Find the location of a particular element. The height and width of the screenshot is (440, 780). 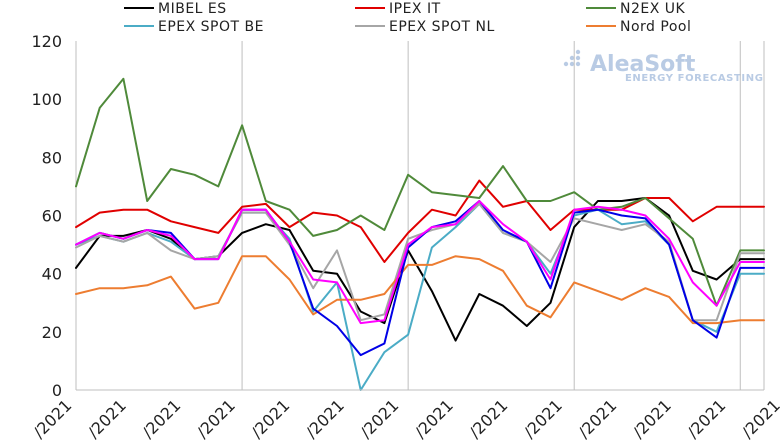

legend-label: MIBEL ES is located at coordinates (192, 9).